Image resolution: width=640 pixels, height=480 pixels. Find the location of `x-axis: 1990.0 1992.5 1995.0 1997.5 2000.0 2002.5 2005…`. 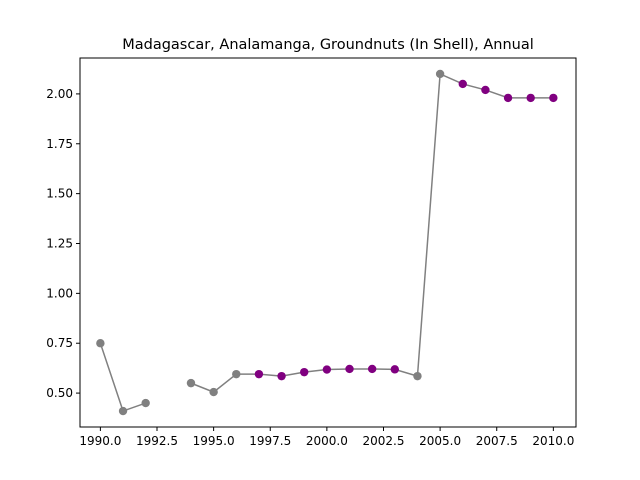

x-axis: 1990.0 1992.5 1995.0 1997.5 2000.0 2002.5 2005… is located at coordinates (326, 437).